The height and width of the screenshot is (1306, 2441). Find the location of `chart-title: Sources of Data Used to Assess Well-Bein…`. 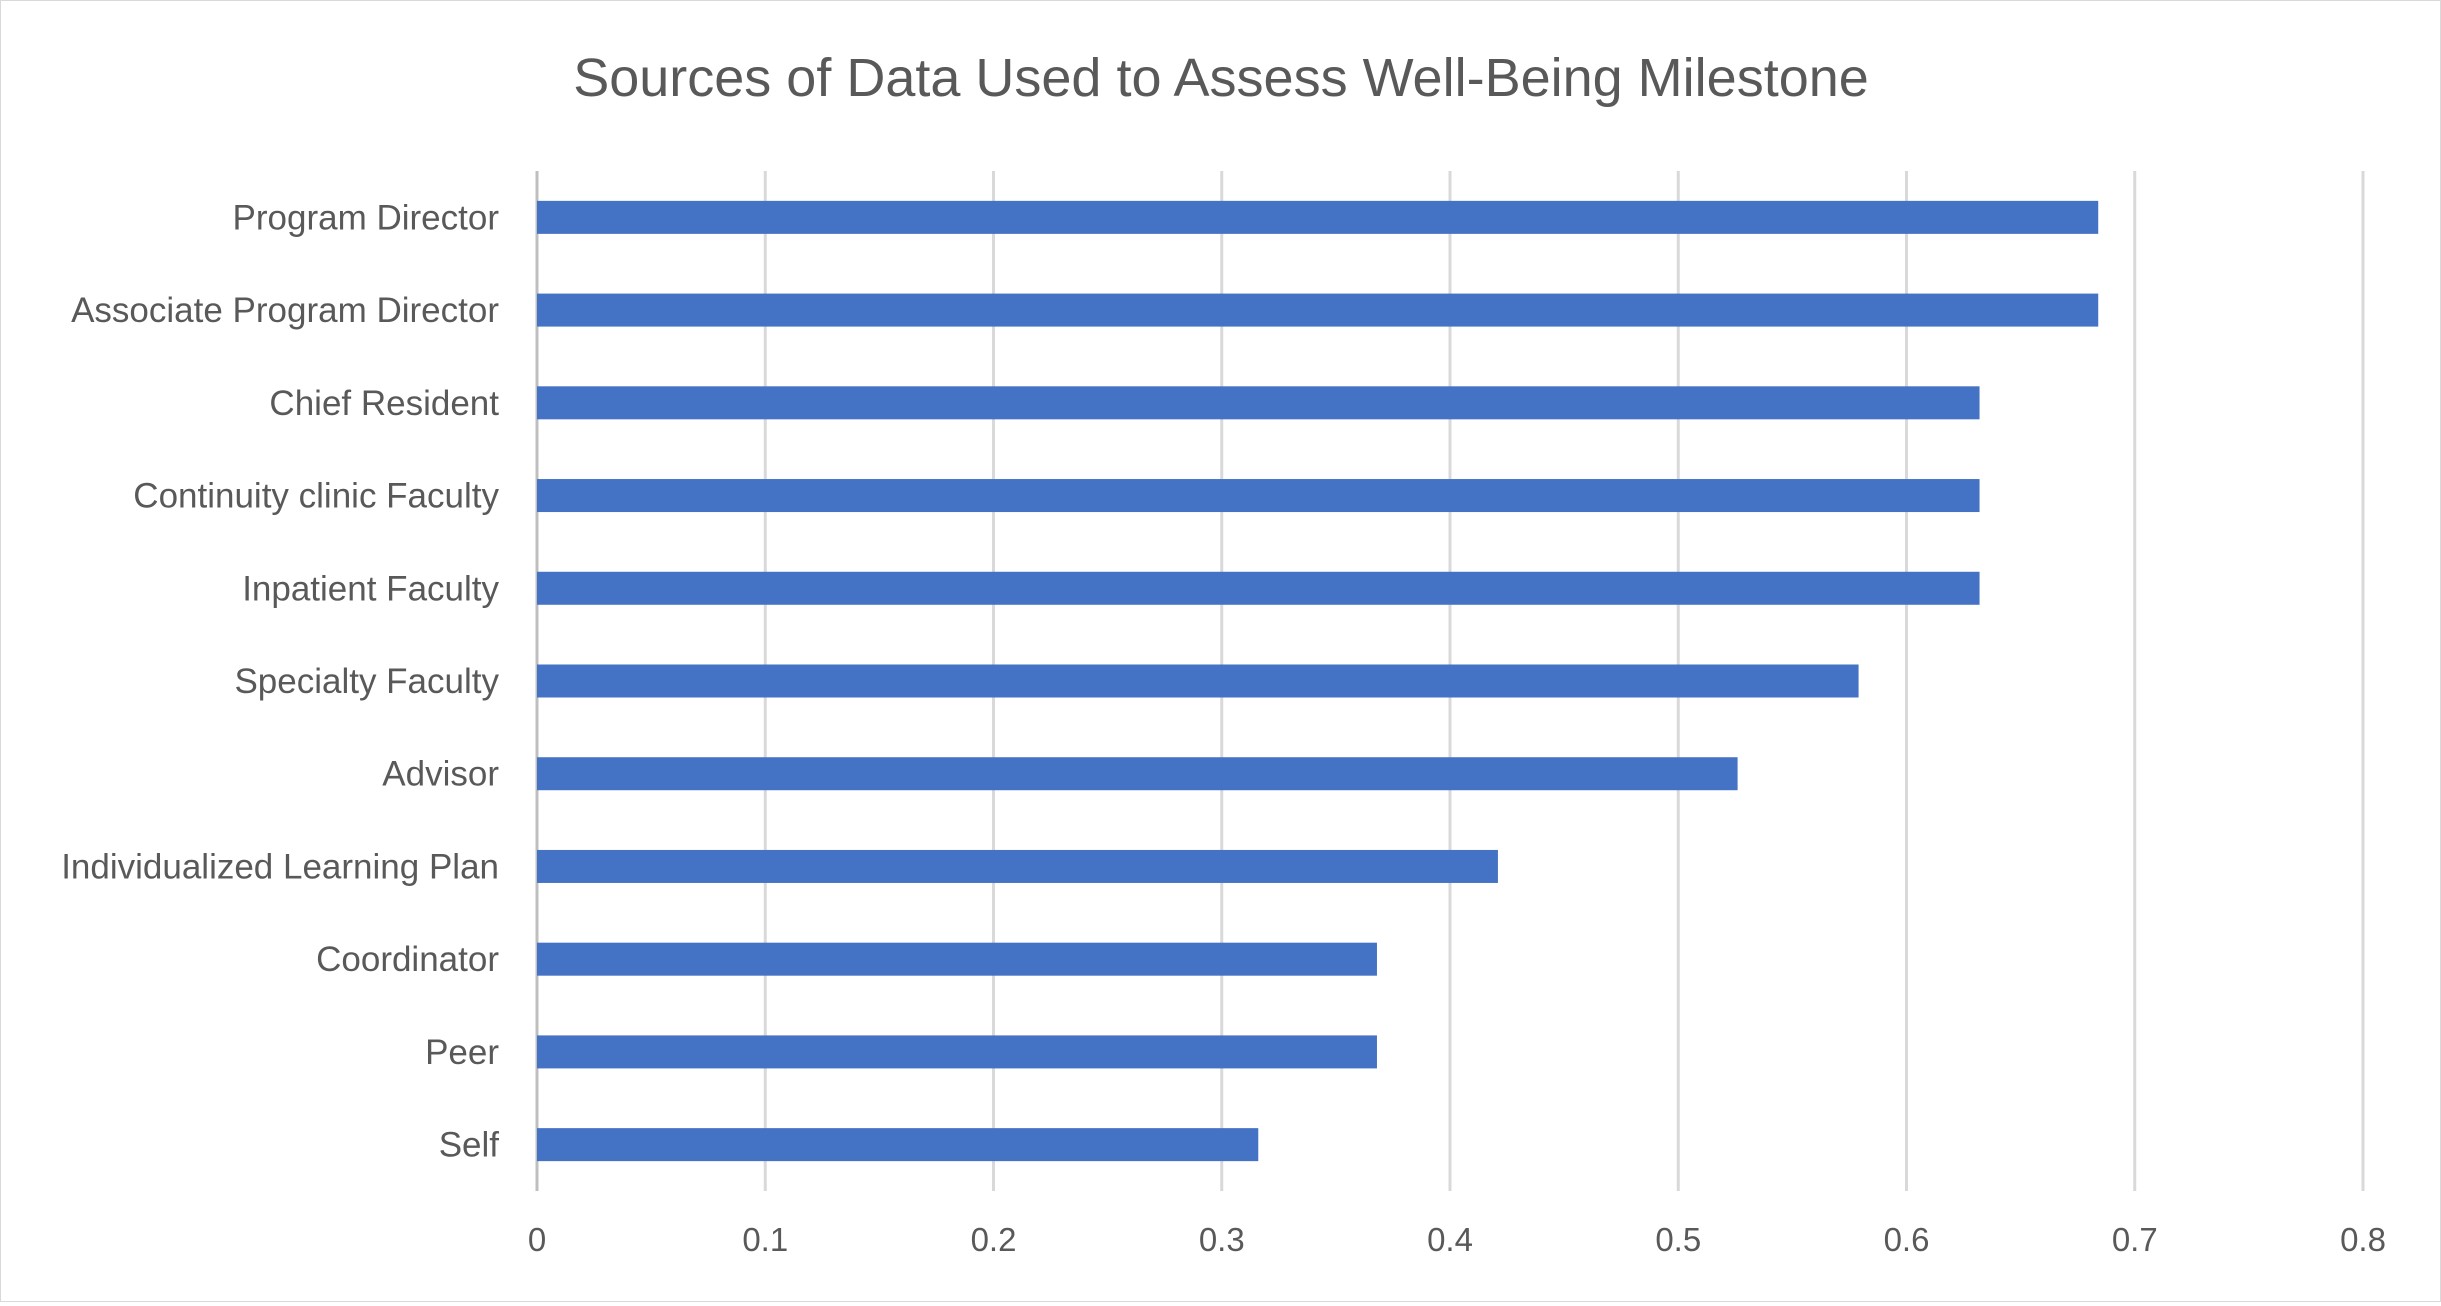

chart-title: Sources of Data Used to Assess Well-Bein… is located at coordinates (1221, 78).